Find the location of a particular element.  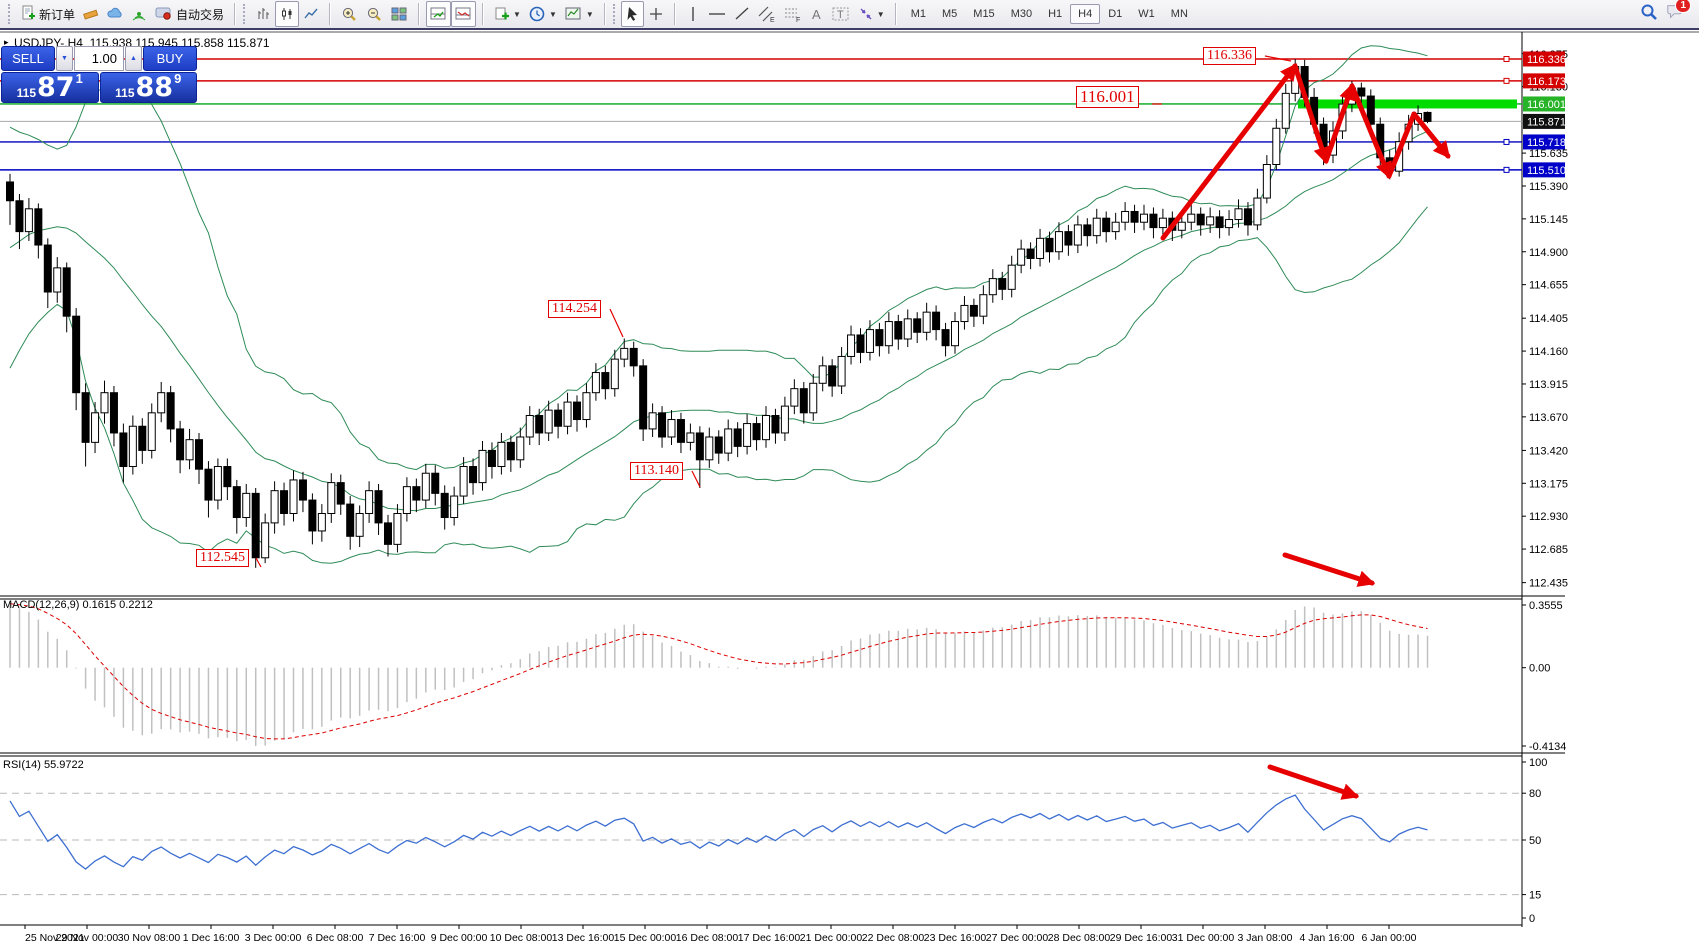

timeframe-D1: D1 is located at coordinates (1115, 14).